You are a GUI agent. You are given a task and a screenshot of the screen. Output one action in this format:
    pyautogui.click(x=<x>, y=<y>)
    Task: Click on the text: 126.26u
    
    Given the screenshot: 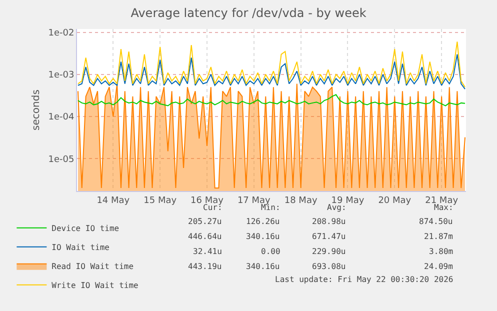 What is the action you would take?
    pyautogui.click(x=263, y=221)
    